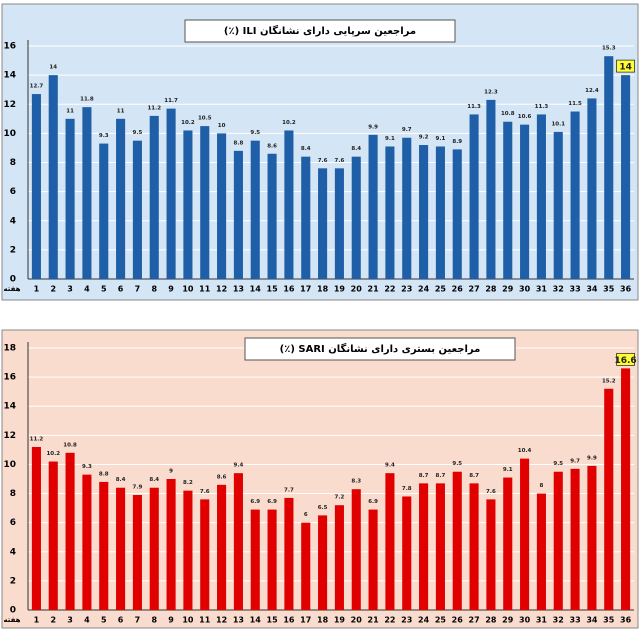 This screenshot has height=639, width=640. Describe the element at coordinates (508, 289) in the screenshot. I see `x-tick-label: 29` at that location.